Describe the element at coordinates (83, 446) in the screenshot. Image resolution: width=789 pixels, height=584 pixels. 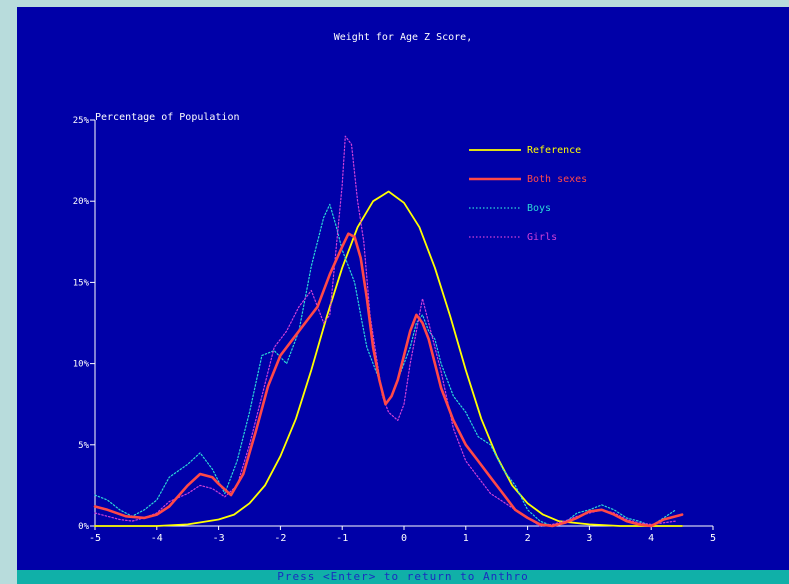
I see `y-tick-label: 5%` at that location.